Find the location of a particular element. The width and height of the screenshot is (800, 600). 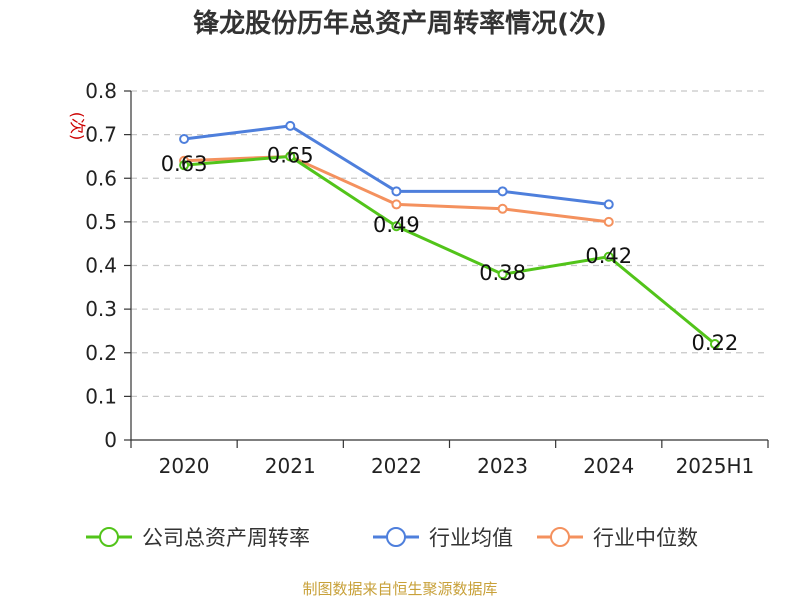

y-tick-label: 0.2 is located at coordinates (101, 353).